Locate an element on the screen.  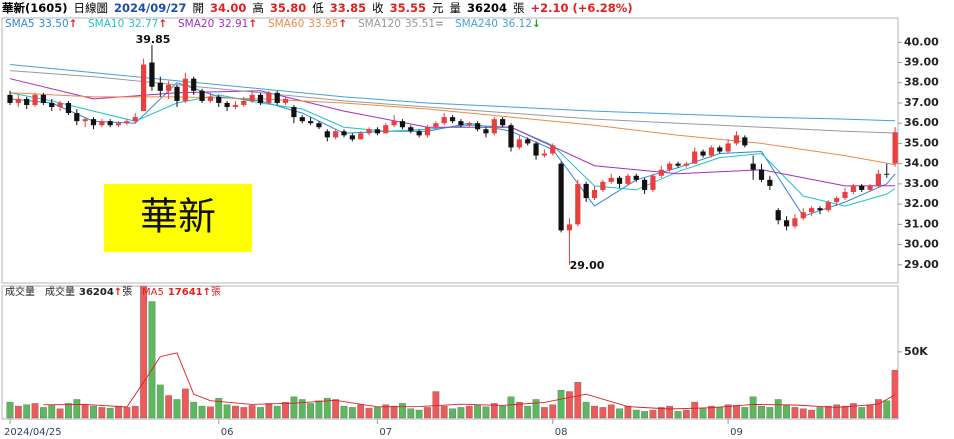
legend-entry: SMA240 36.12↓ is located at coordinates (498, 24).